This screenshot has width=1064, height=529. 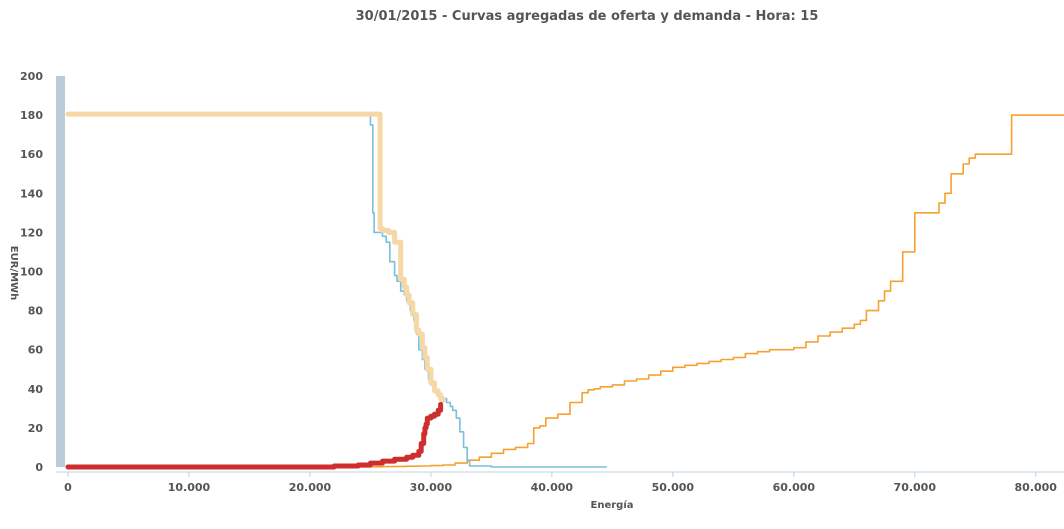 I want to click on y-tick-label: 40, so click(x=36, y=389).